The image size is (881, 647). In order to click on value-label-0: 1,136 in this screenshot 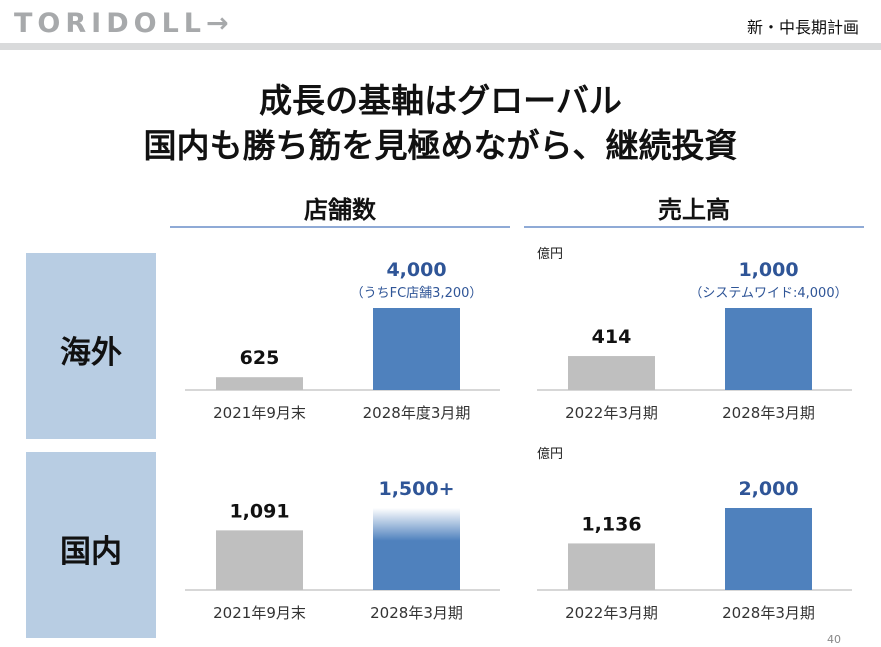, I will do `click(611, 524)`.